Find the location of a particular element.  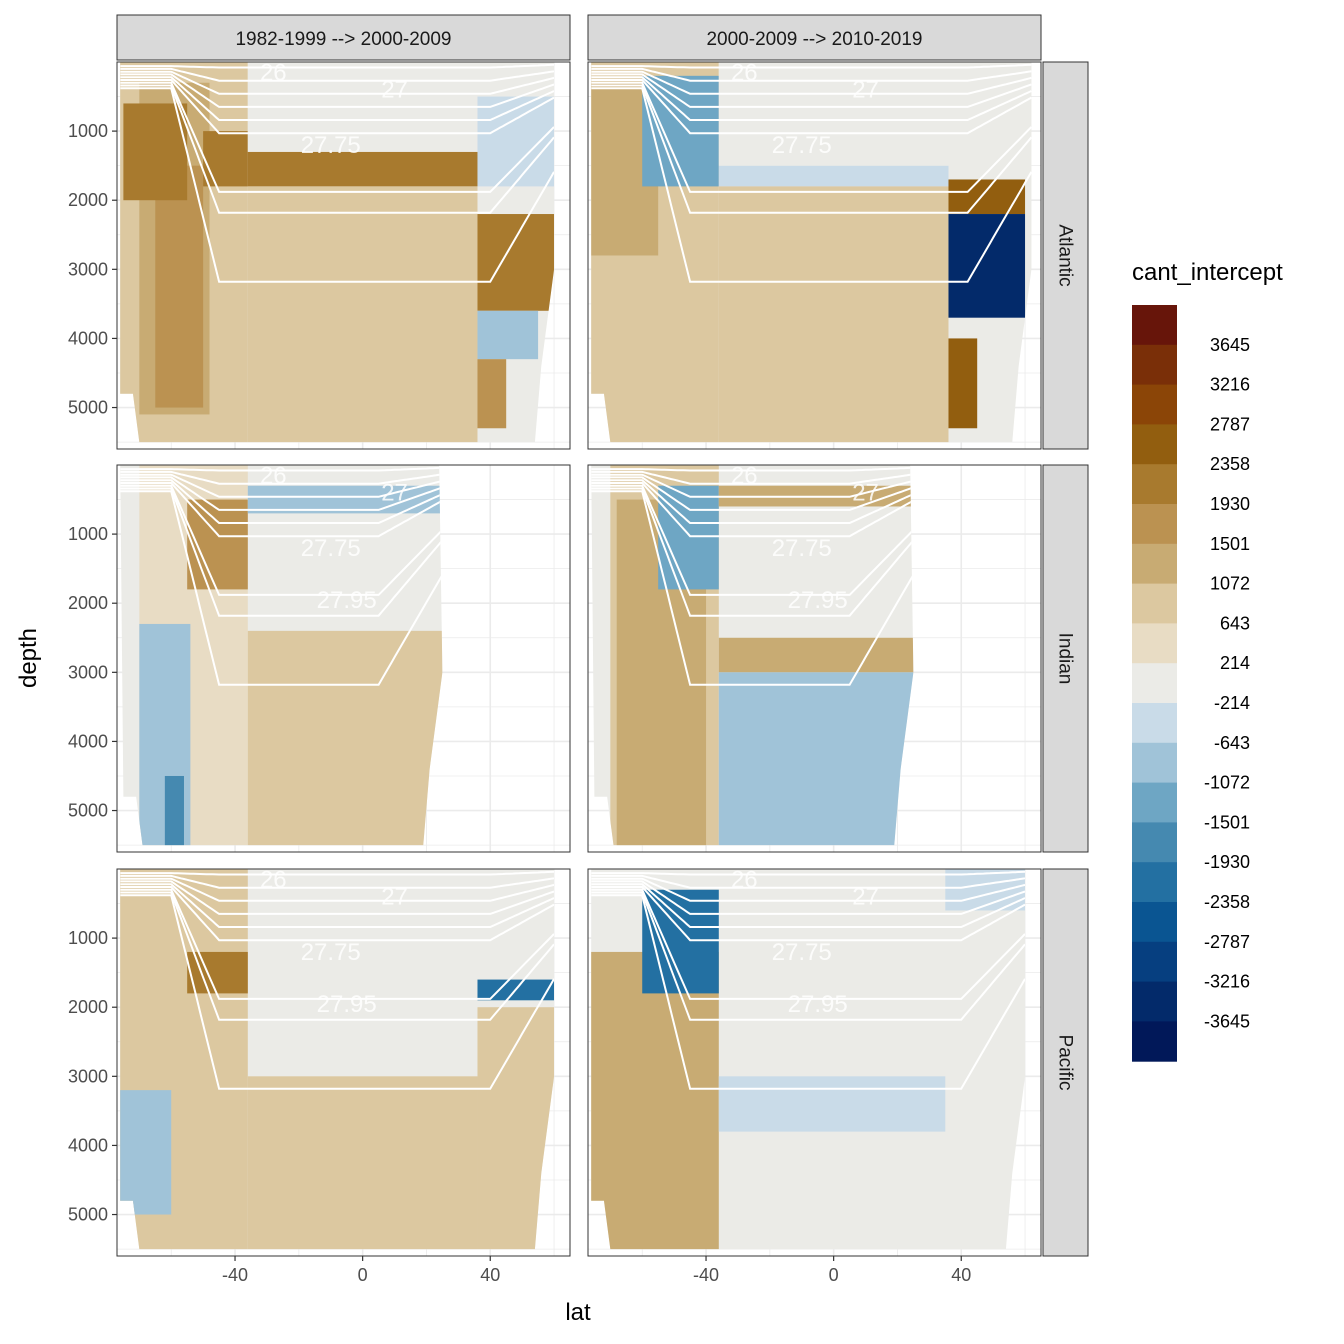

x-tick-label: 0 is located at coordinates (363, 1275).